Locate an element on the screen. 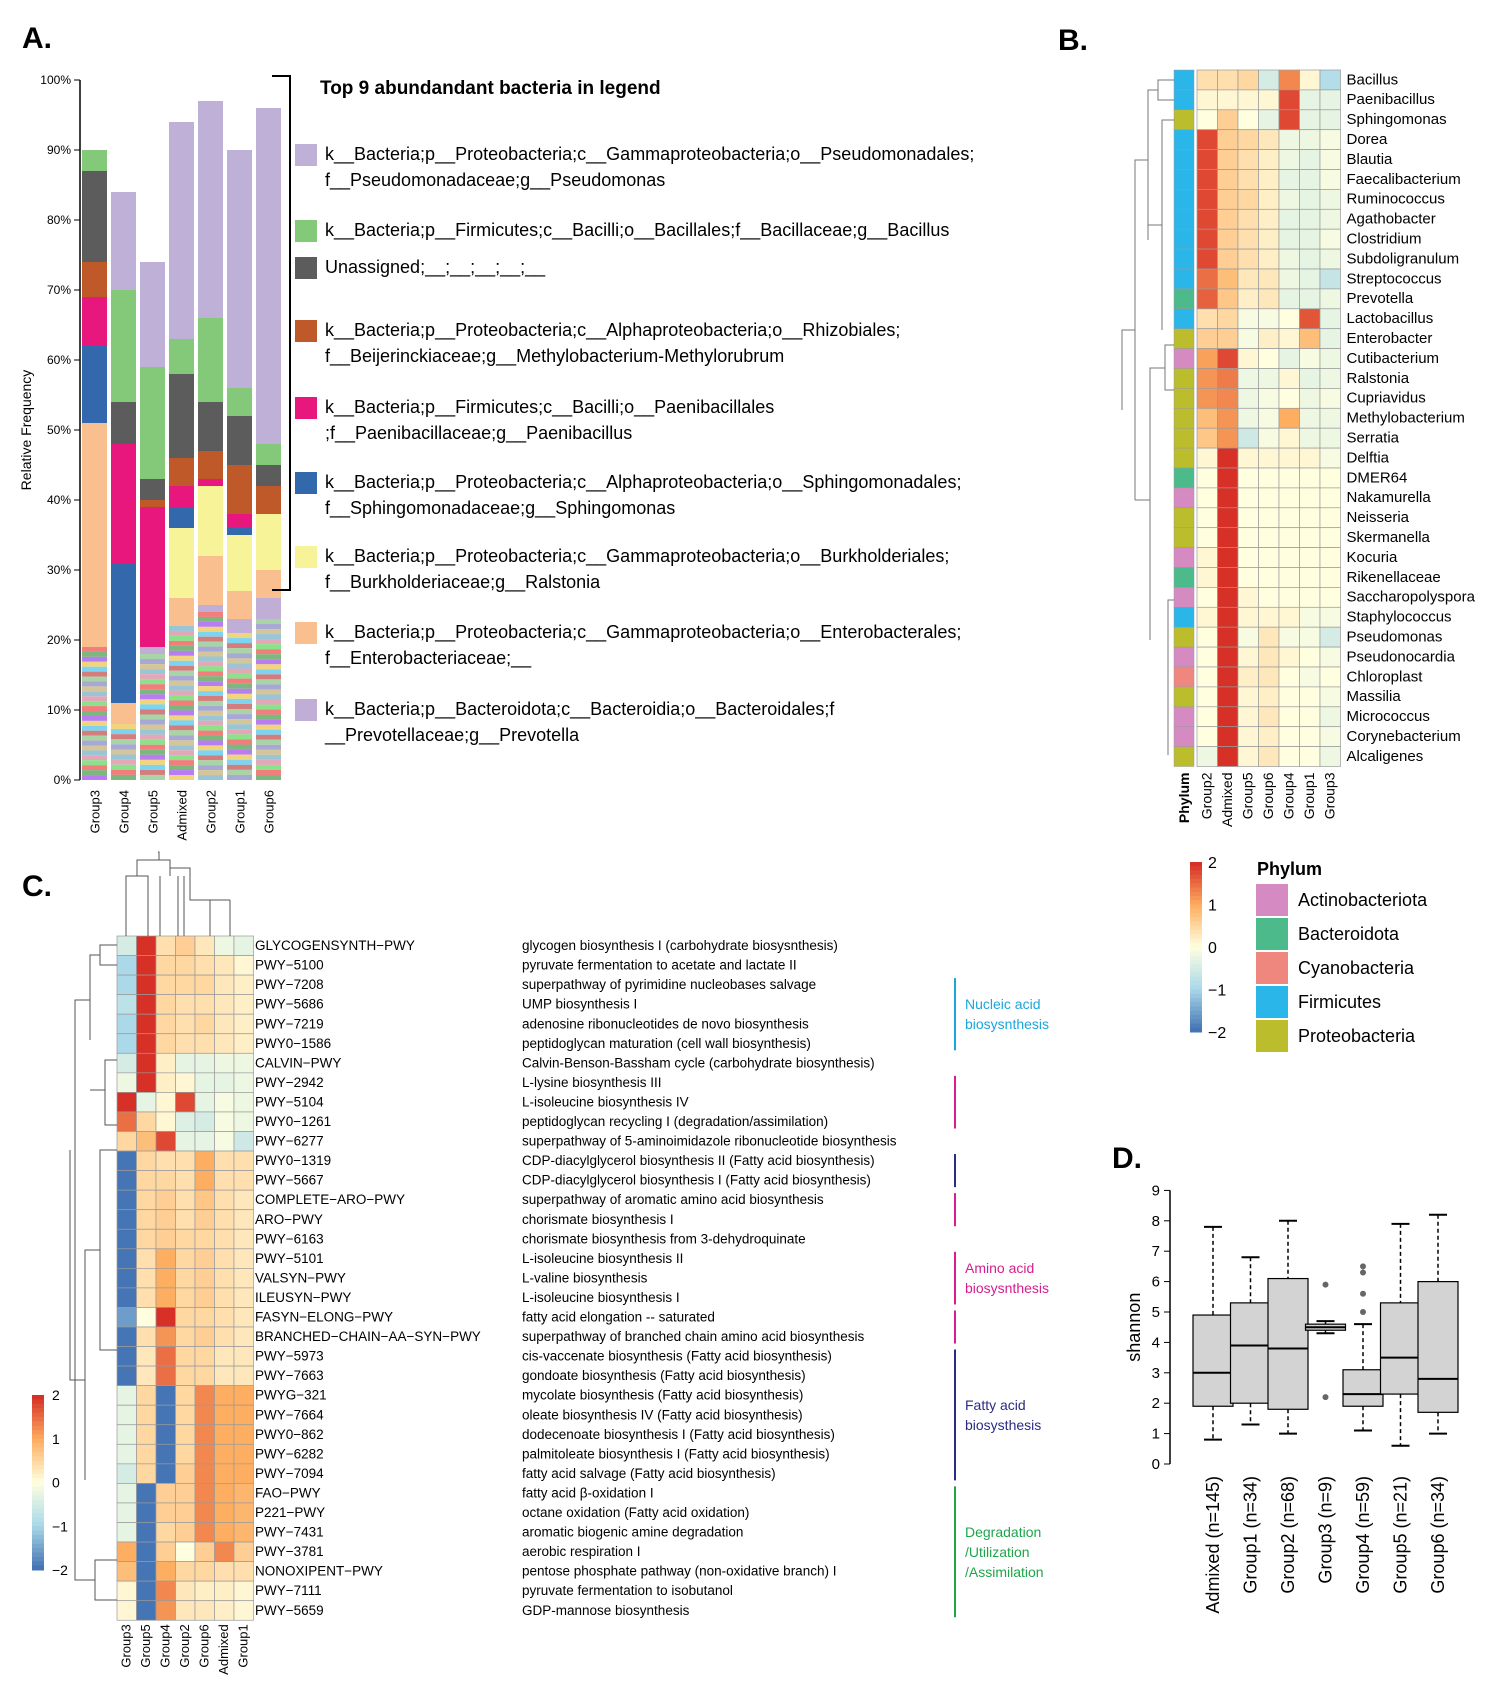 The image size is (1500, 1694). panel-b-row-label: Neisseria is located at coordinates (1378, 517).